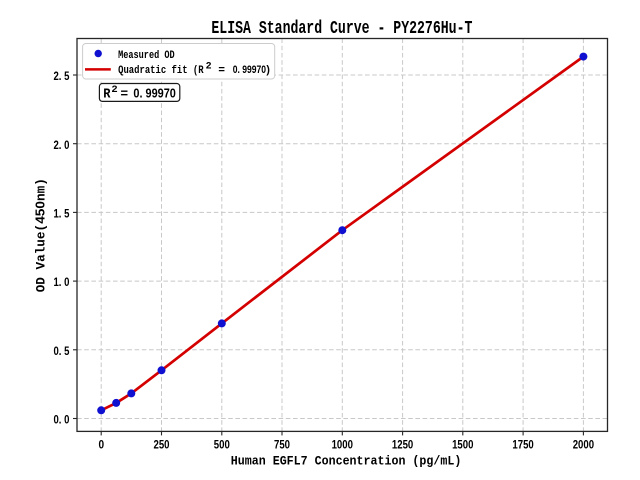 The height and width of the screenshot is (480, 640). What do you see at coordinates (583, 444) in the screenshot?
I see `svg-text: 2000` at bounding box center [583, 444].